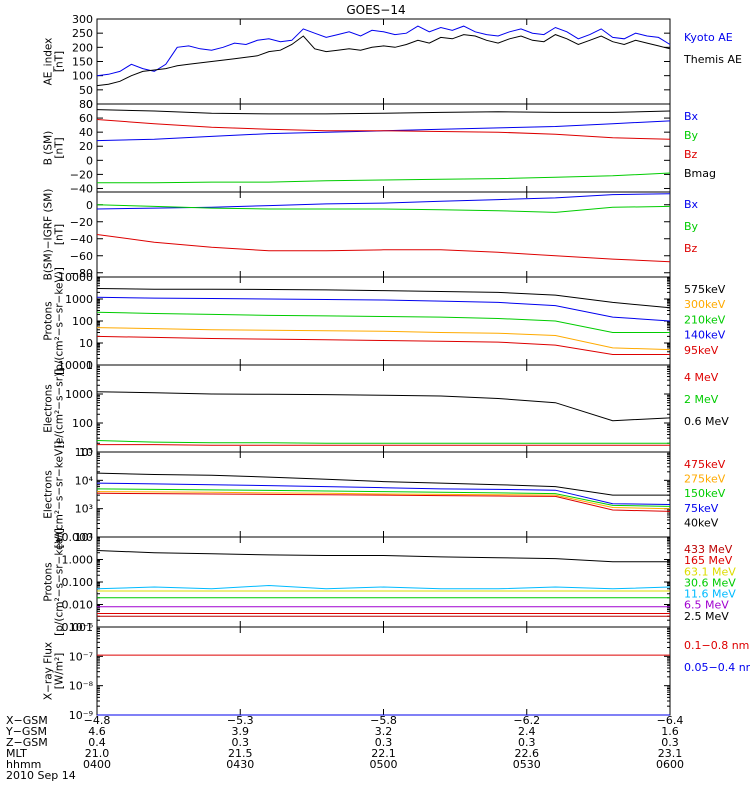 This screenshot has width=750, height=804. Describe the element at coordinates (701, 350) in the screenshot. I see `legend-item: 95keV` at that location.